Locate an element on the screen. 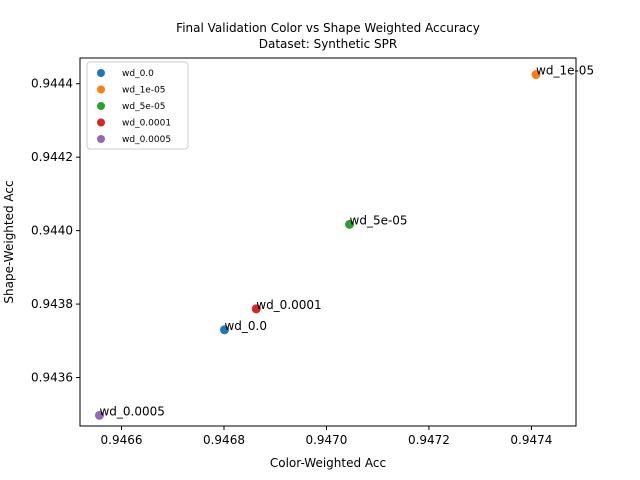 Image resolution: width=640 pixels, height=480 pixels. legend-entries: wd_0.0 wd_1e-05 wd_5e-05 wd_0.0001 wd_0.0005 is located at coordinates (134, 107).